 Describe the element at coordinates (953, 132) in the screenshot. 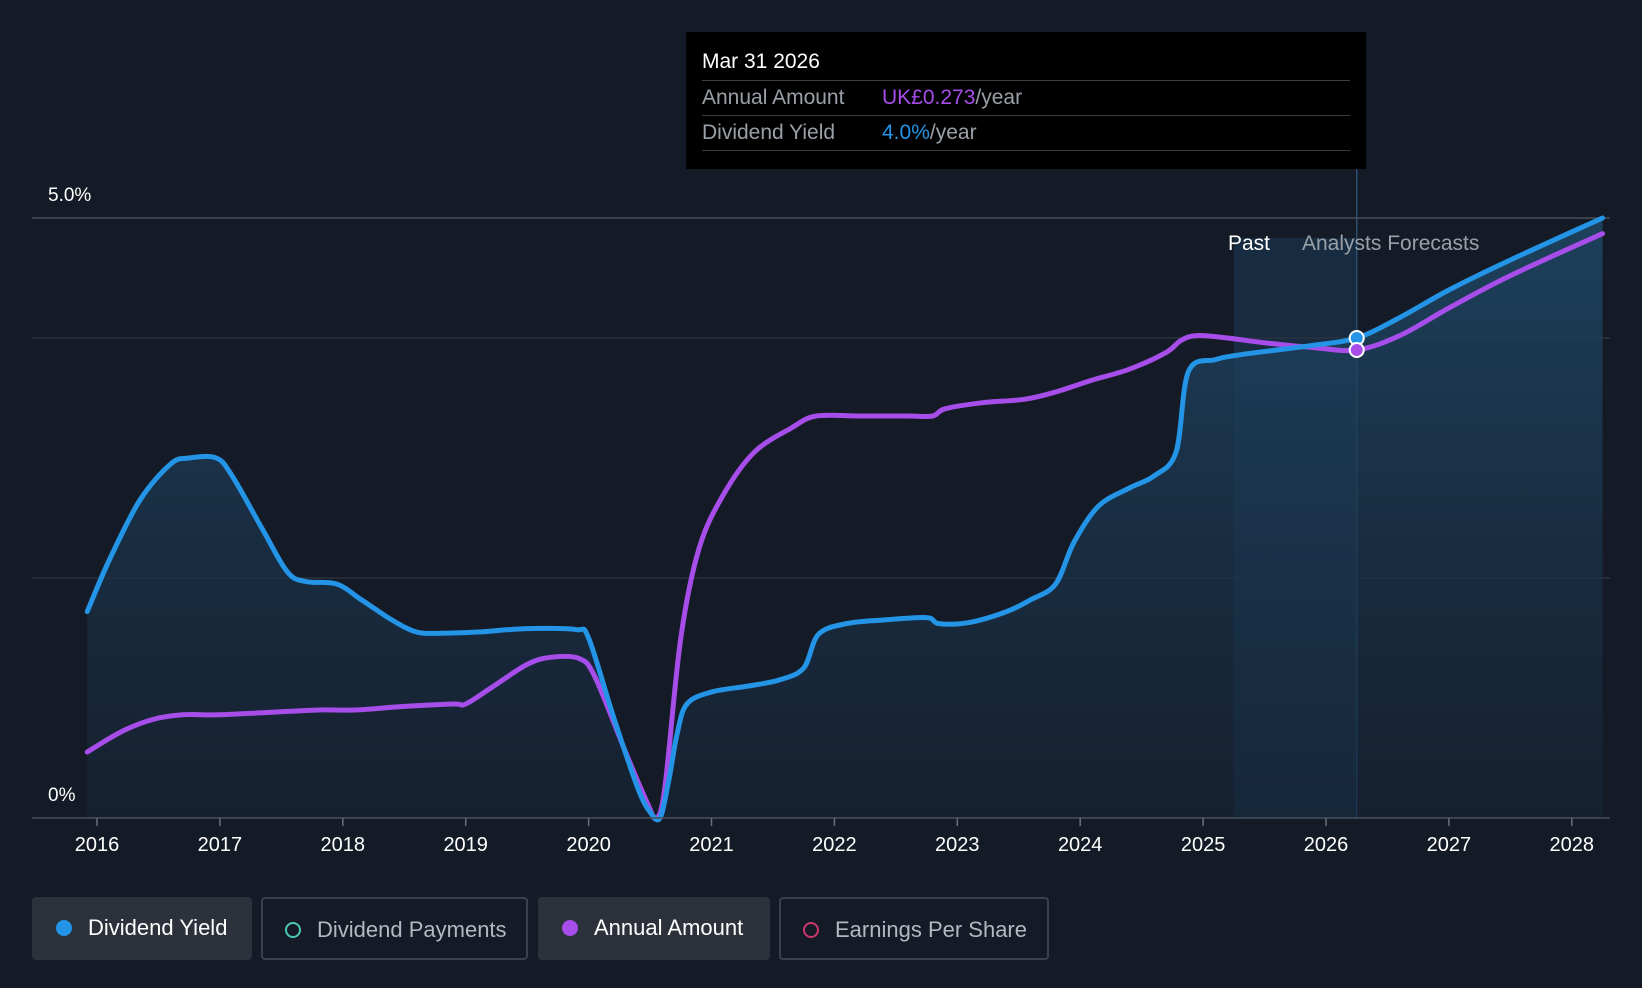

I see `tooltip-yield-unit: /year` at that location.